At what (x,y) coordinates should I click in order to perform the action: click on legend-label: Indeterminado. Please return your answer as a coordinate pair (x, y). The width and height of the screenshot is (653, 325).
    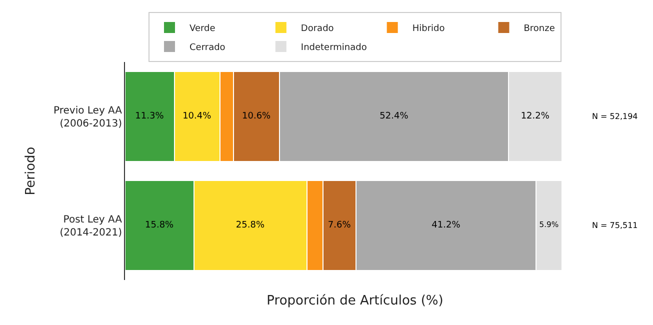
    Looking at the image, I should click on (334, 48).